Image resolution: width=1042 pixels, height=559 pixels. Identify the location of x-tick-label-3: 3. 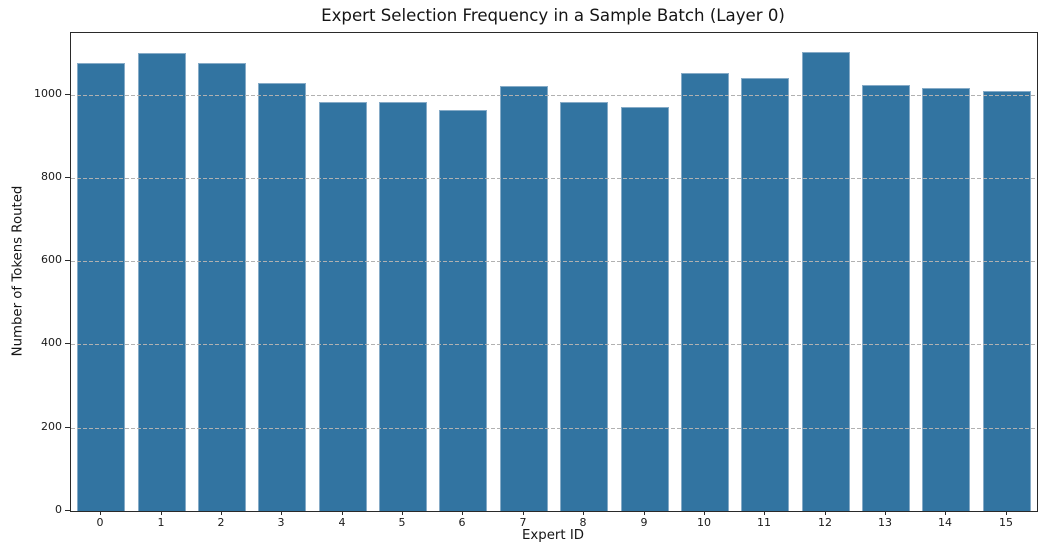
(281, 522).